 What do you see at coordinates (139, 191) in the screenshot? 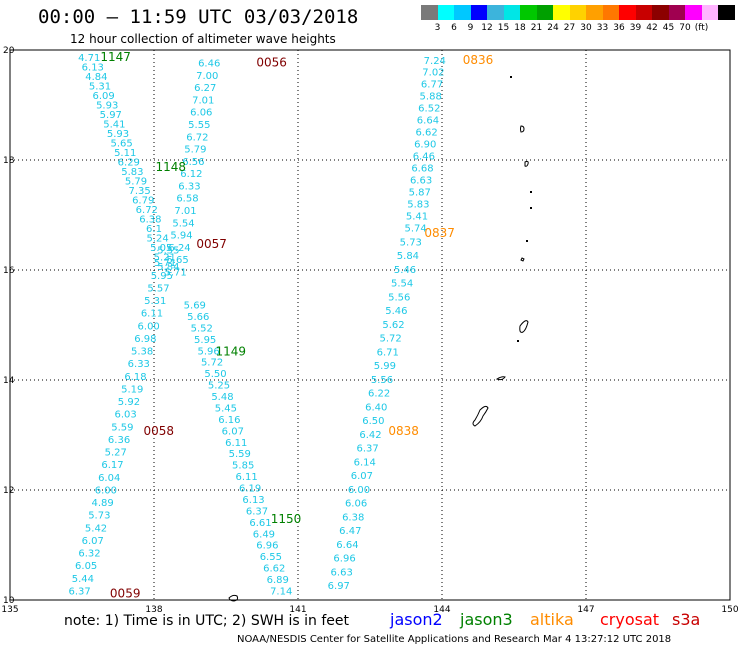
I see `wave-height-value: 7.35` at bounding box center [139, 191].